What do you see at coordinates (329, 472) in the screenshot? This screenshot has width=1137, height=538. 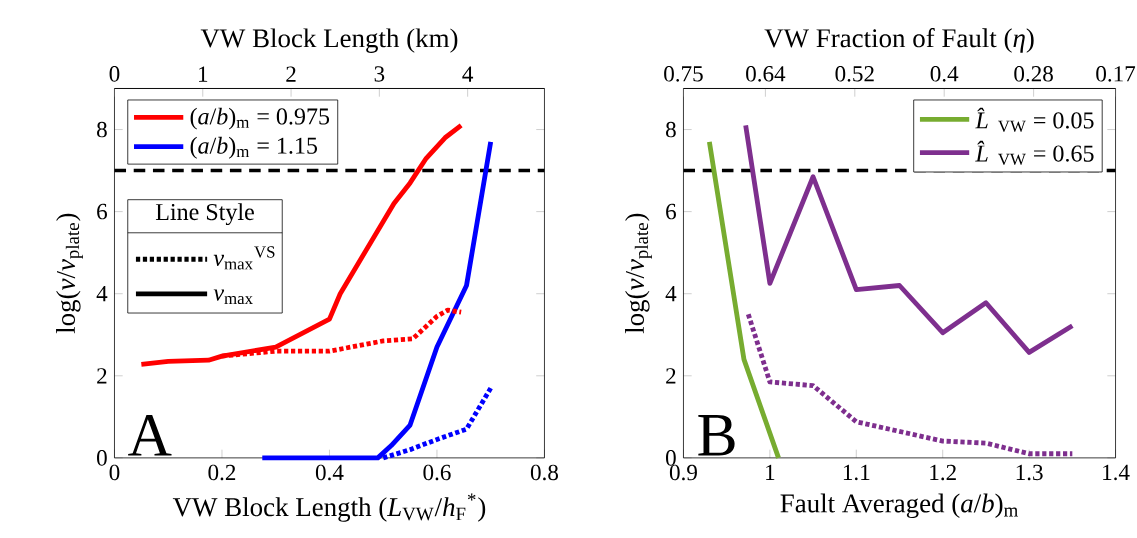 I see `x-tick-label: 0.4` at bounding box center [329, 472].